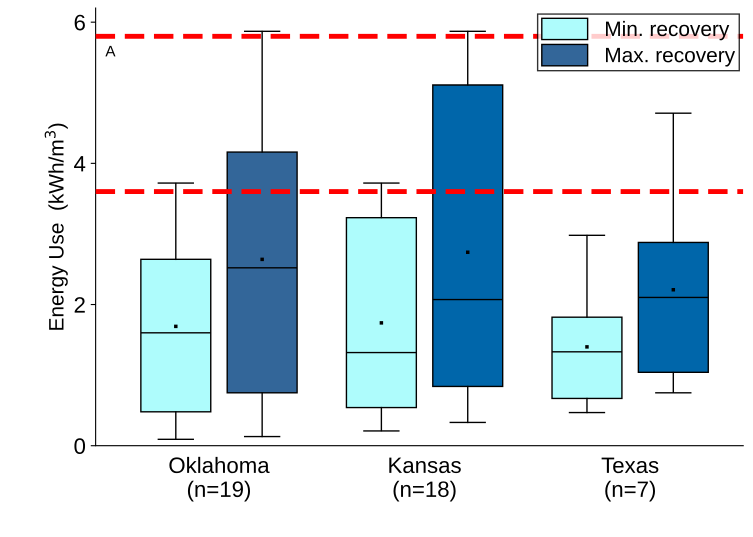  What do you see at coordinates (80, 164) in the screenshot?
I see `y-tick-label: 4` at bounding box center [80, 164].